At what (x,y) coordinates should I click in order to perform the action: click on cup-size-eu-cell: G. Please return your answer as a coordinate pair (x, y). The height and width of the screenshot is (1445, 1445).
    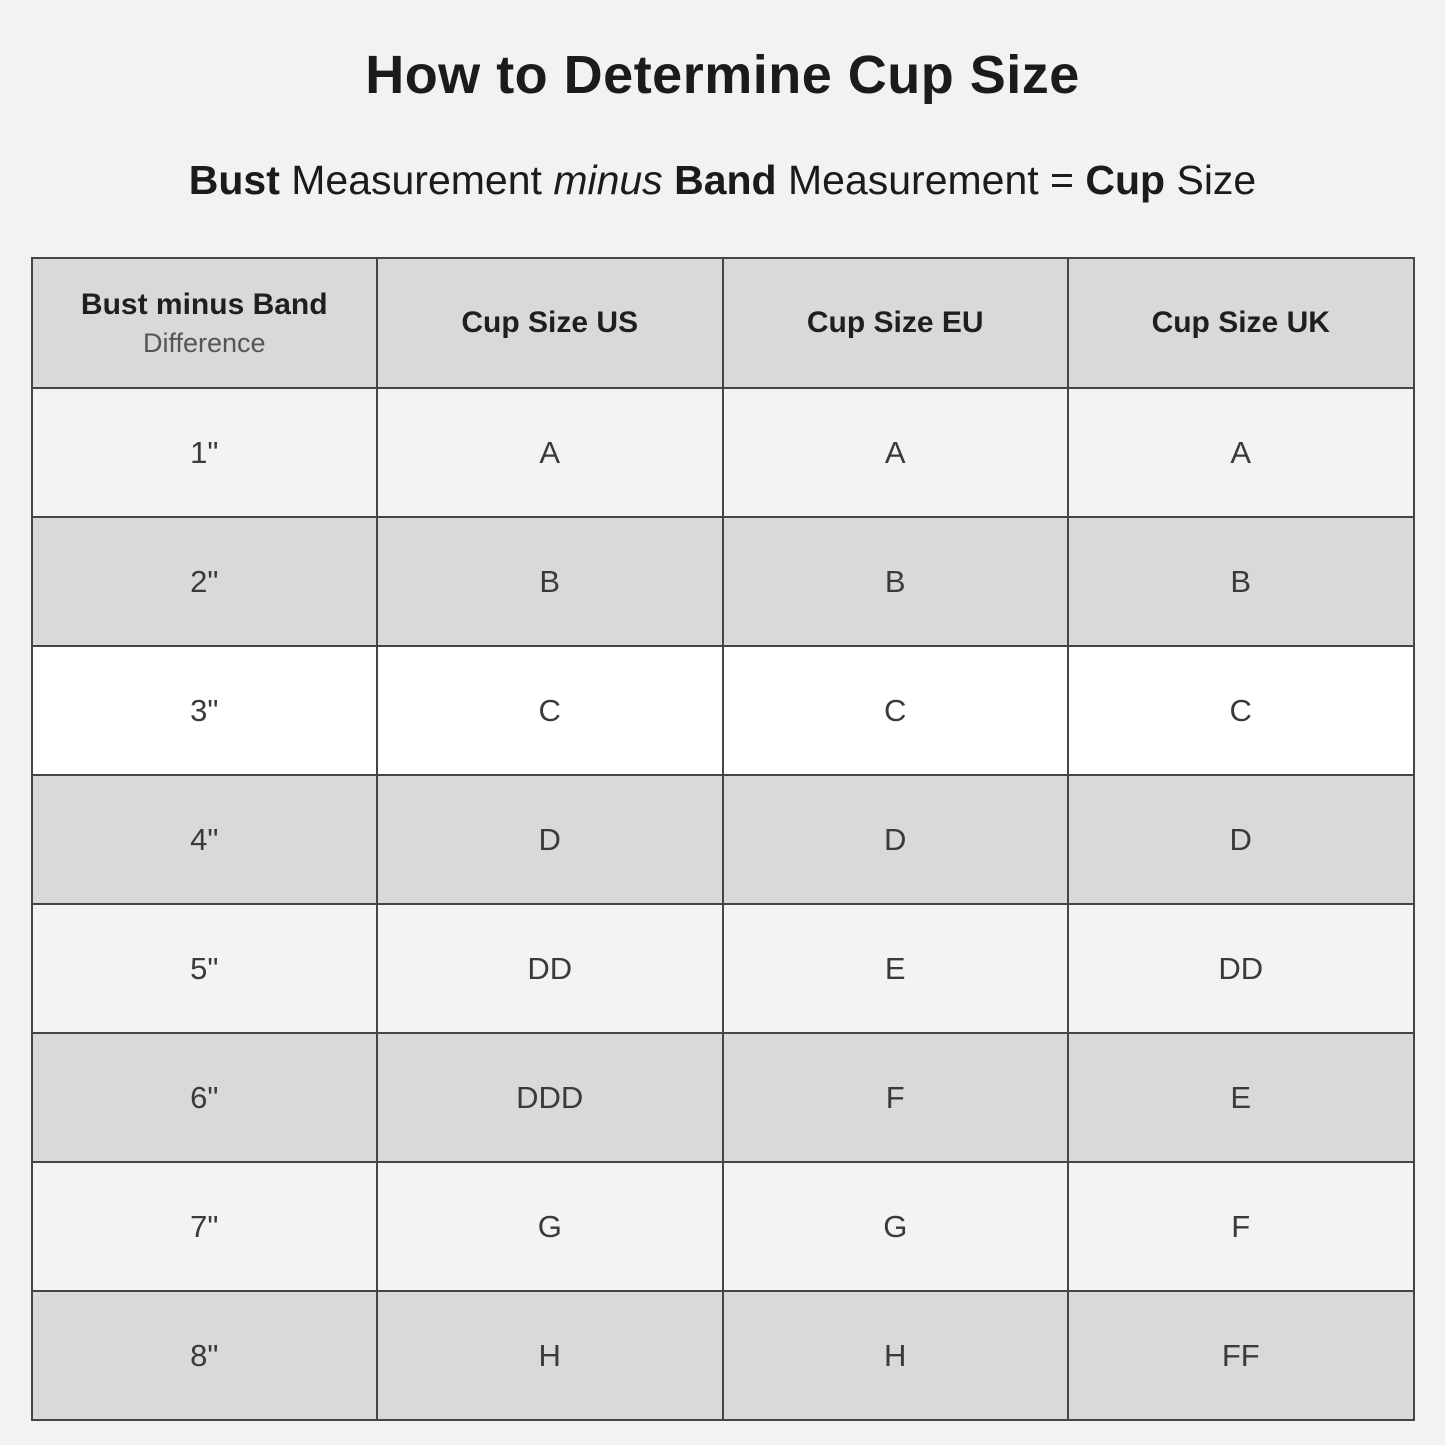
    Looking at the image, I should click on (895, 1226).